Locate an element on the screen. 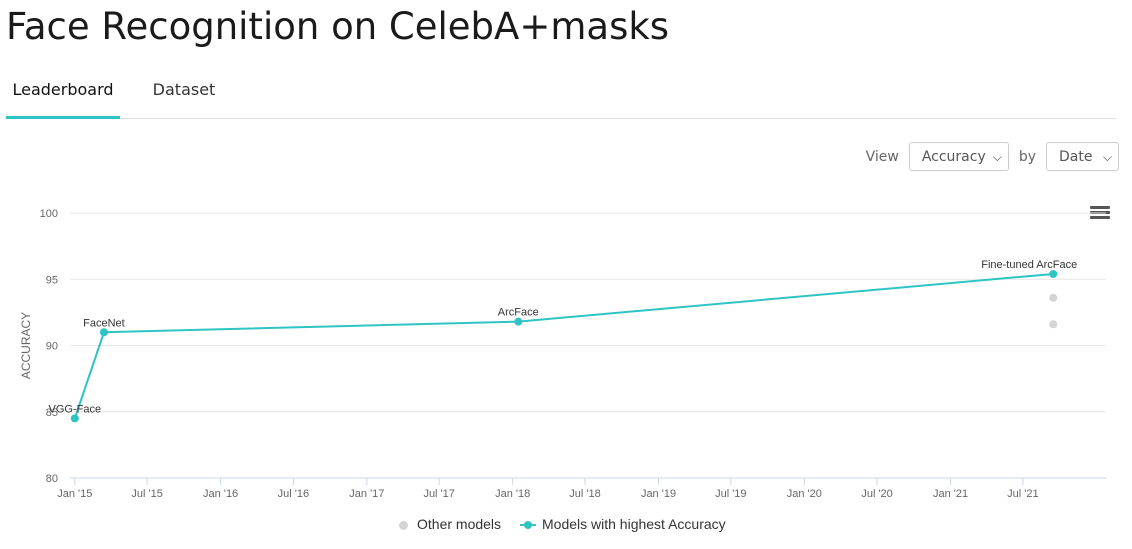  x-tick-label: Jan '19 is located at coordinates (658, 494).